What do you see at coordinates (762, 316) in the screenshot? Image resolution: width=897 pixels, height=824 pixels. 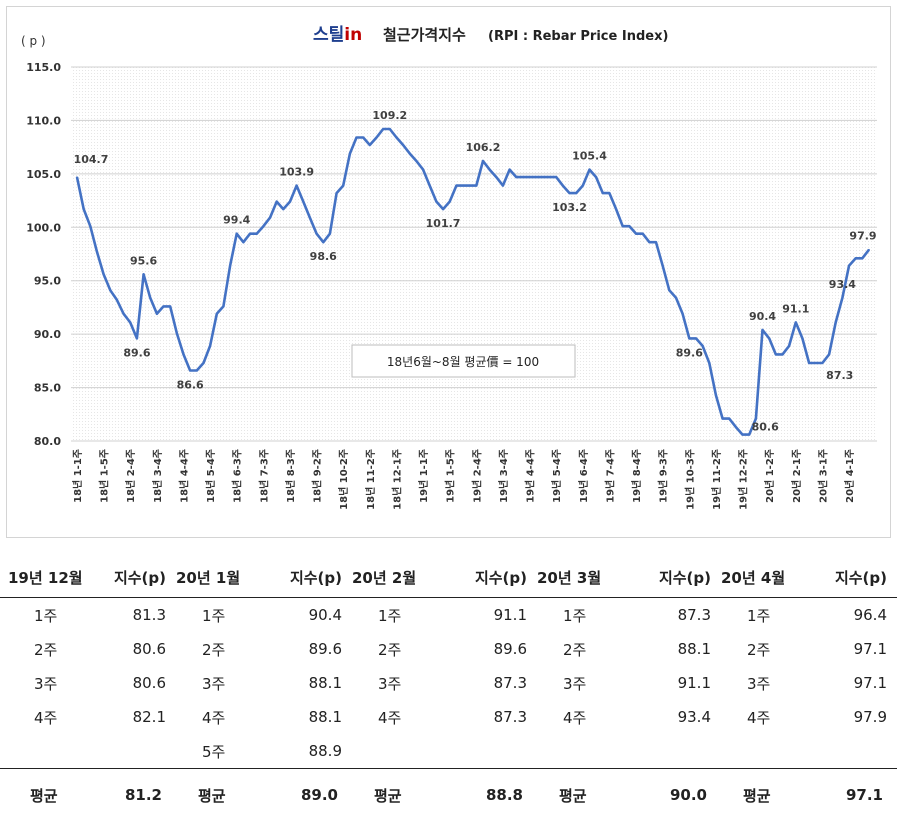 I see `data-label: 90.4` at bounding box center [762, 316].